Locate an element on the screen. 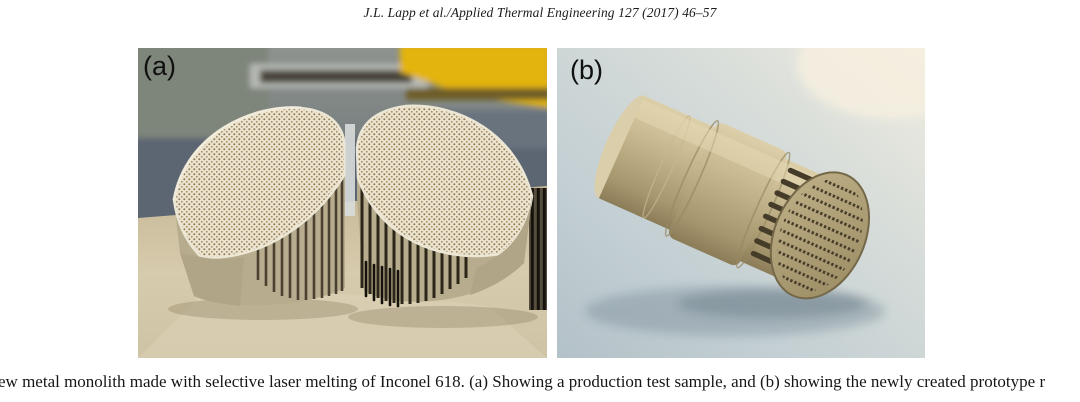 The width and height of the screenshot is (1080, 402). panel-label-b: (b) is located at coordinates (586, 70).